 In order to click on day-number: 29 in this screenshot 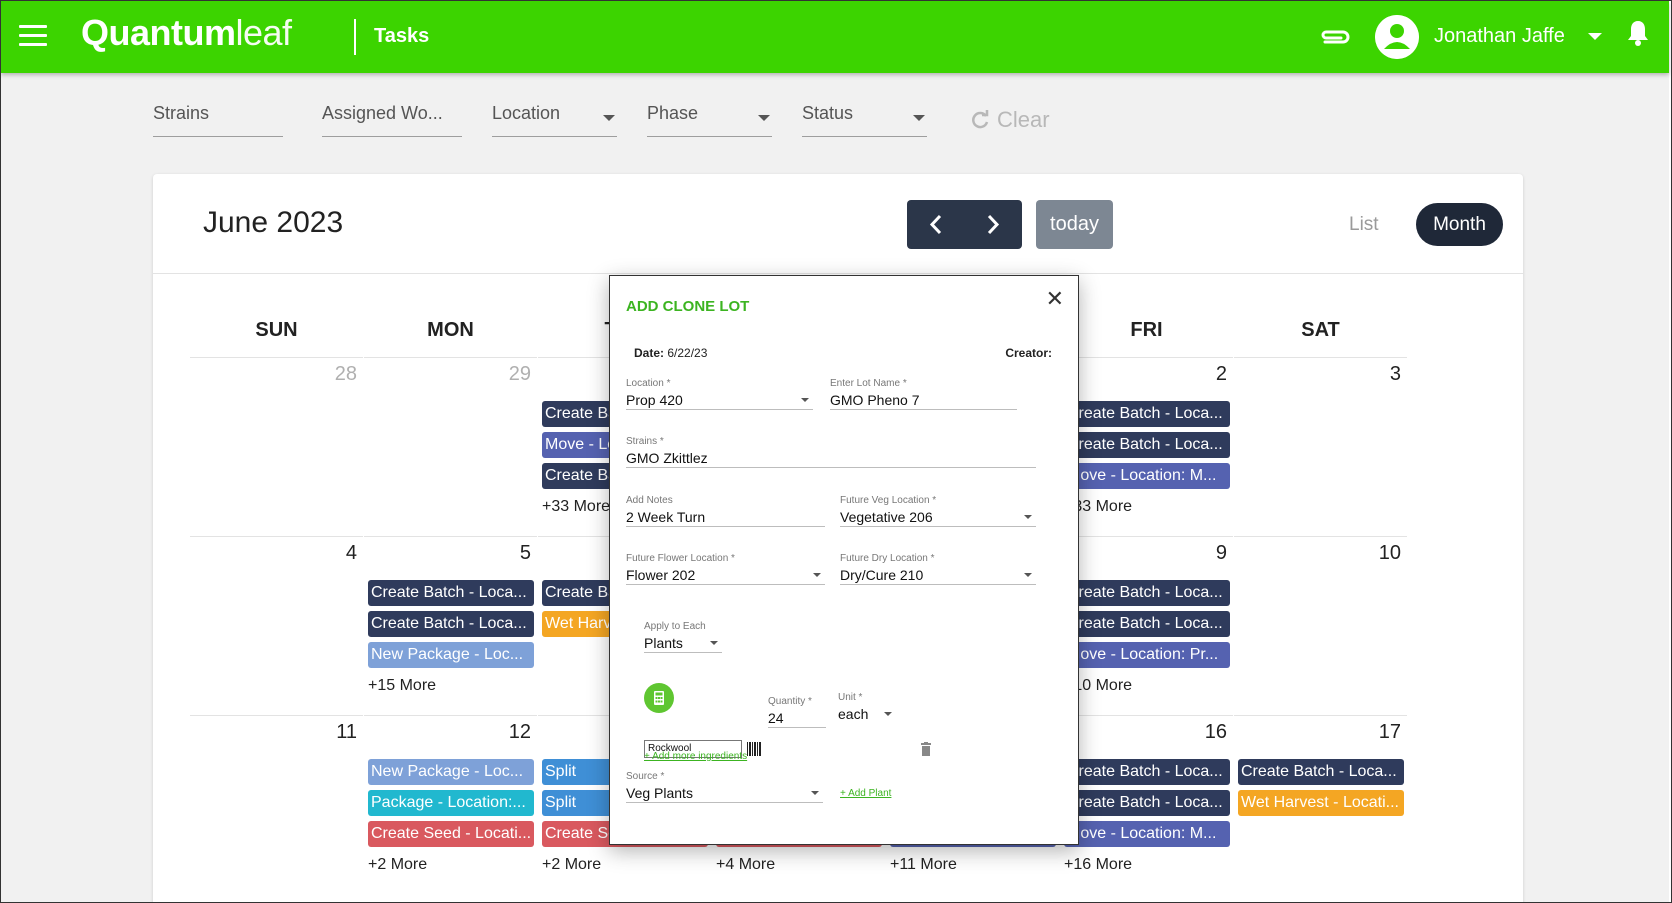, I will do `click(519, 374)`.